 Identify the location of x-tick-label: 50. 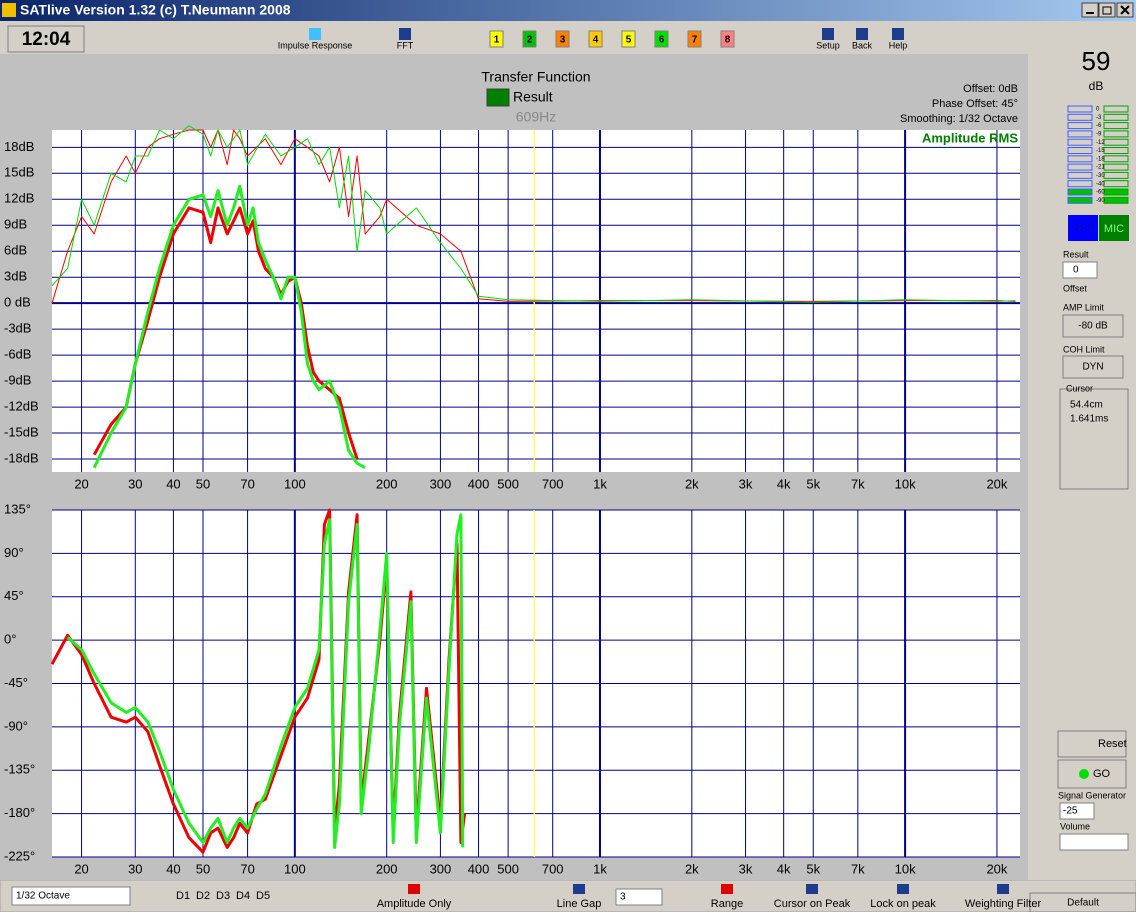
(203, 483).